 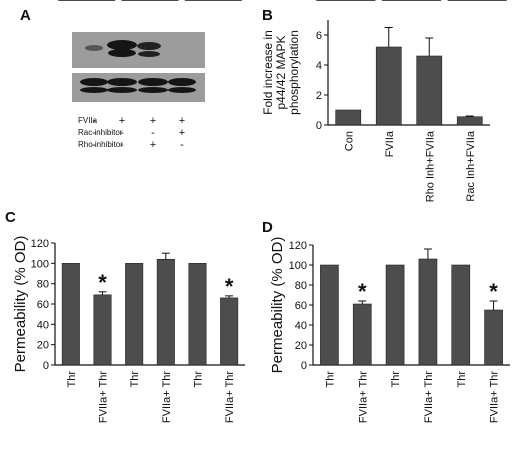 What do you see at coordinates (25, 15) in the screenshot?
I see `panel-a-letter: A` at bounding box center [25, 15].